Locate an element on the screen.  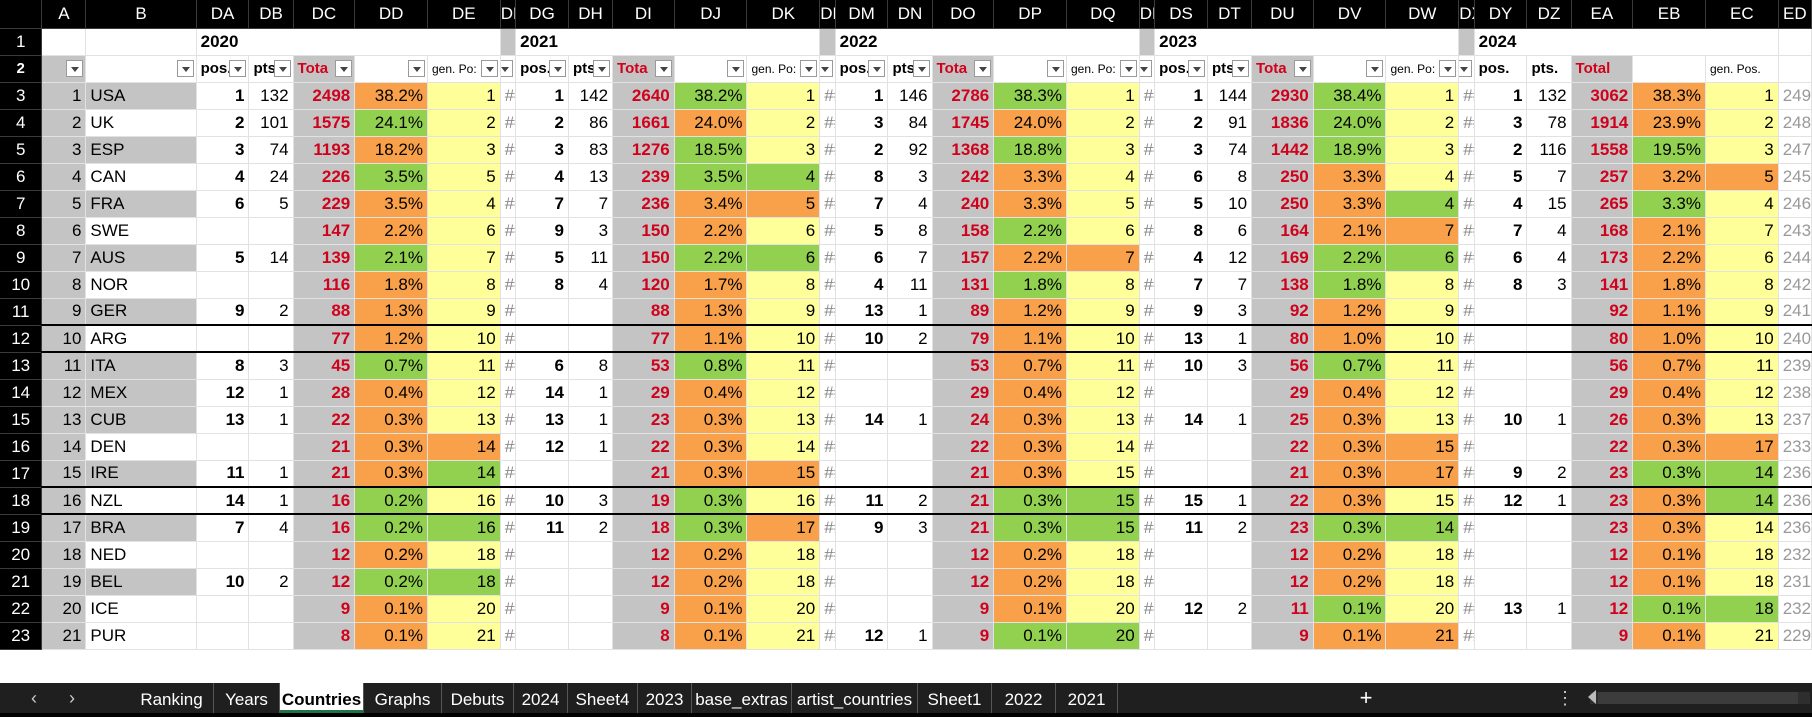
column-header: DN is located at coordinates (910, 14).